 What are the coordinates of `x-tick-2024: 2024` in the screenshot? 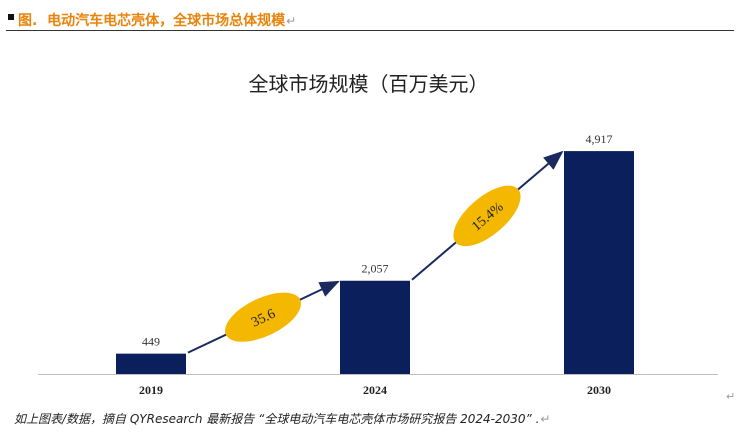 It's located at (375, 390).